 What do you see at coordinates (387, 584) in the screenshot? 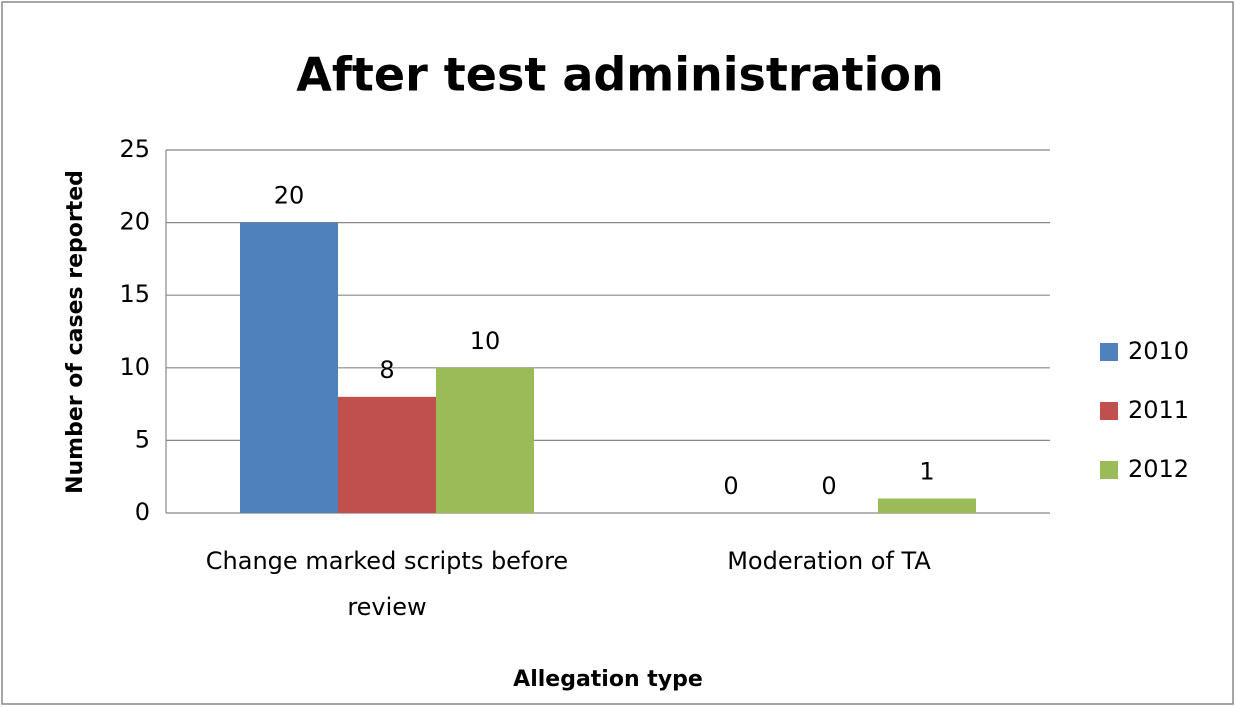
I see `x-tick-label: Change marked scripts before review` at bounding box center [387, 584].